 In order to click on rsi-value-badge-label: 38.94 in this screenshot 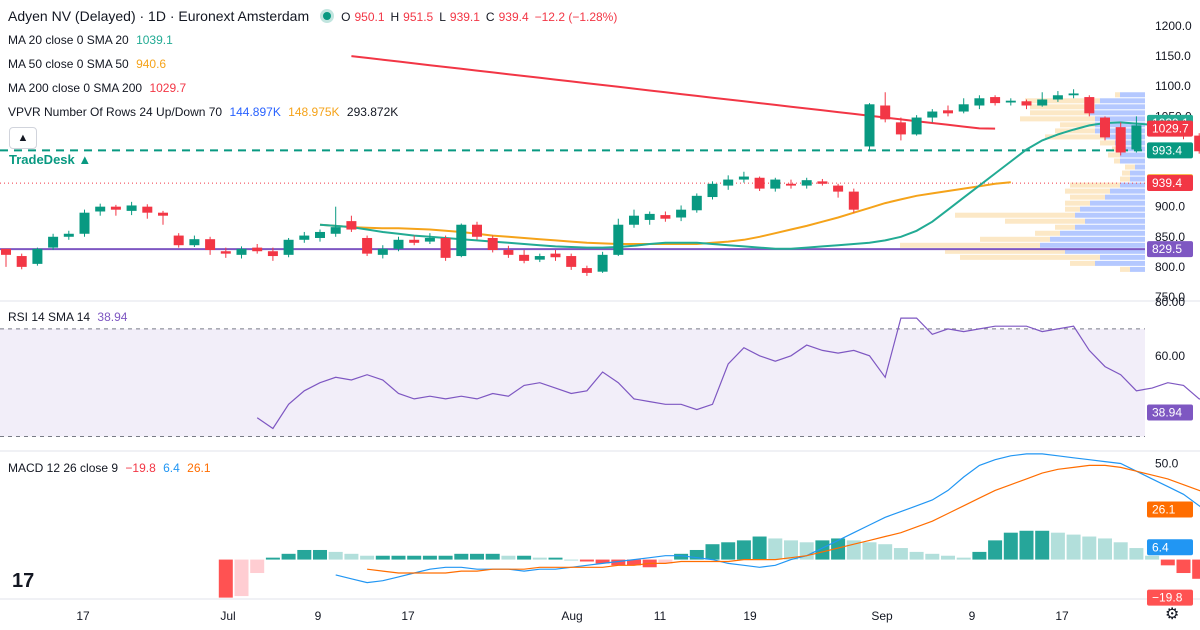, I will do `click(1167, 412)`.